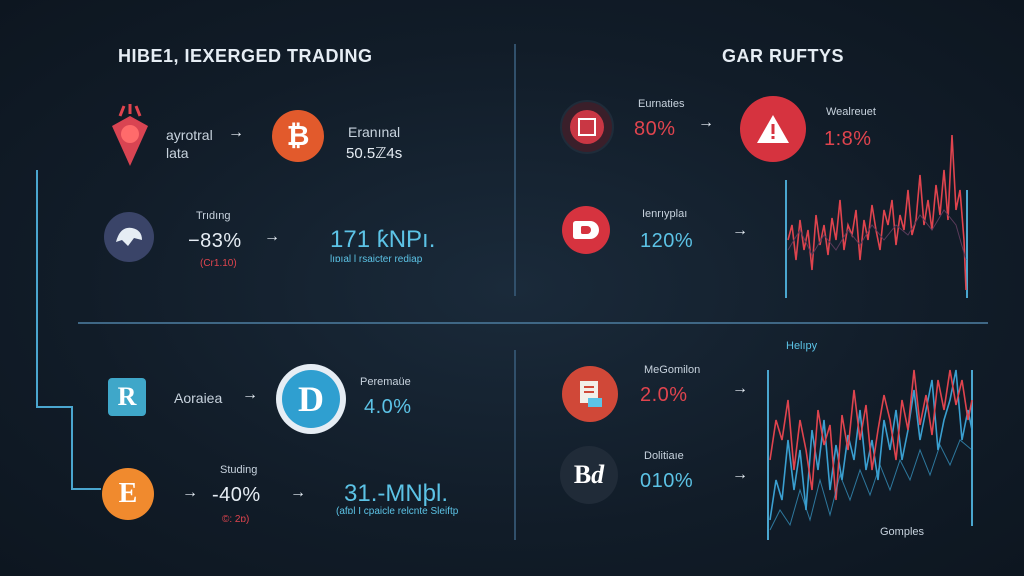  What do you see at coordinates (851, 112) in the screenshot?
I see `right-row1-right-label: Wealreuet` at bounding box center [851, 112].